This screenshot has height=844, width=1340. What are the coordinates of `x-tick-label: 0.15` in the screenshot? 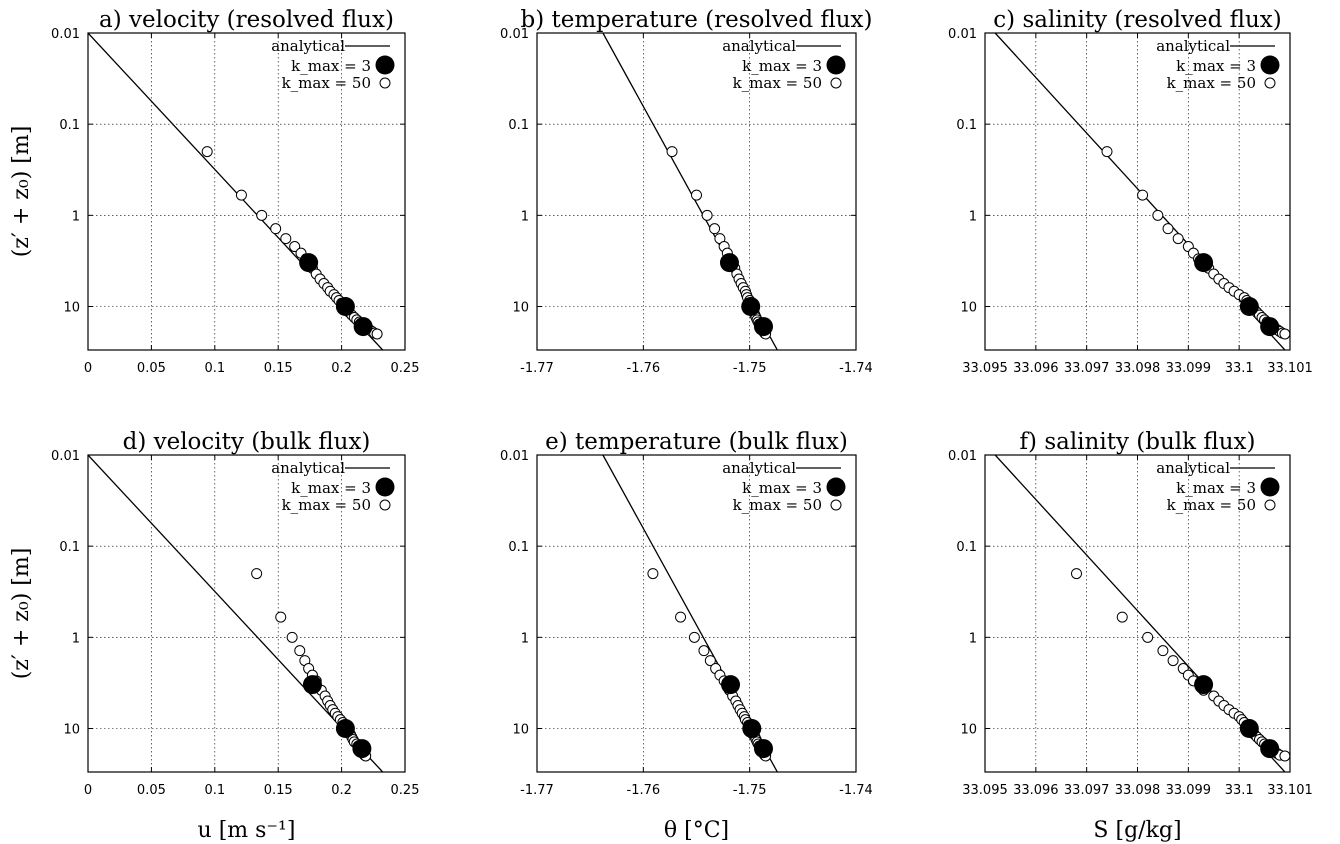 It's located at (278, 368).